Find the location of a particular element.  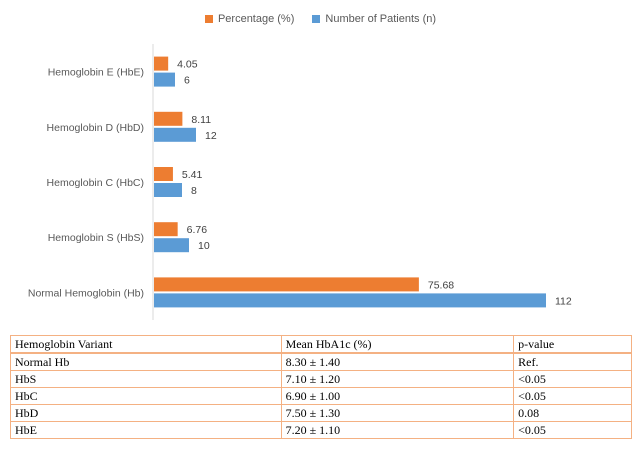

cell-mean-hba1c: 7.20 ± 1.10 is located at coordinates (397, 430).